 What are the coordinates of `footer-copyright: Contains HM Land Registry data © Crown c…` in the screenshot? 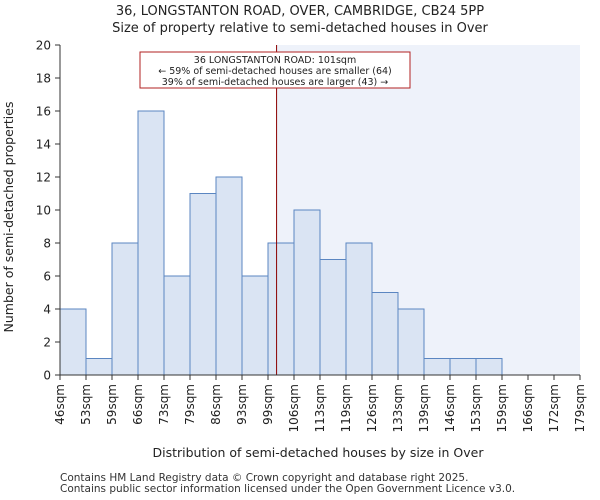 It's located at (264, 478).